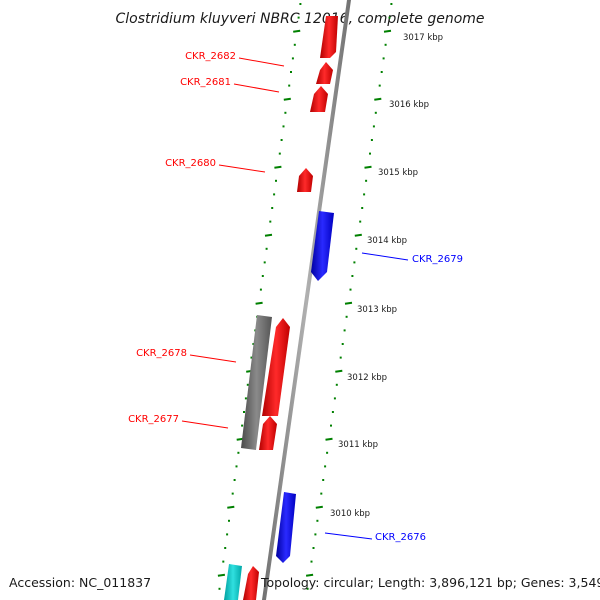 This screenshot has height=600, width=600. Describe the element at coordinates (268, 433) in the screenshot. I see `gene-ckr-2677-arrow` at that location.